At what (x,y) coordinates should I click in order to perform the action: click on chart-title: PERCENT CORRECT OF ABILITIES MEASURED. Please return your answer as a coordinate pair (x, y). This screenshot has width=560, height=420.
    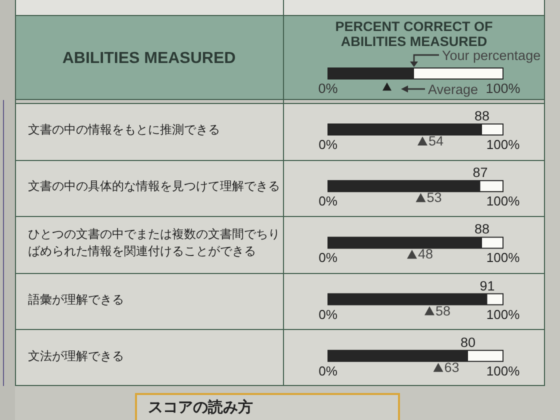
    Looking at the image, I should click on (414, 34).